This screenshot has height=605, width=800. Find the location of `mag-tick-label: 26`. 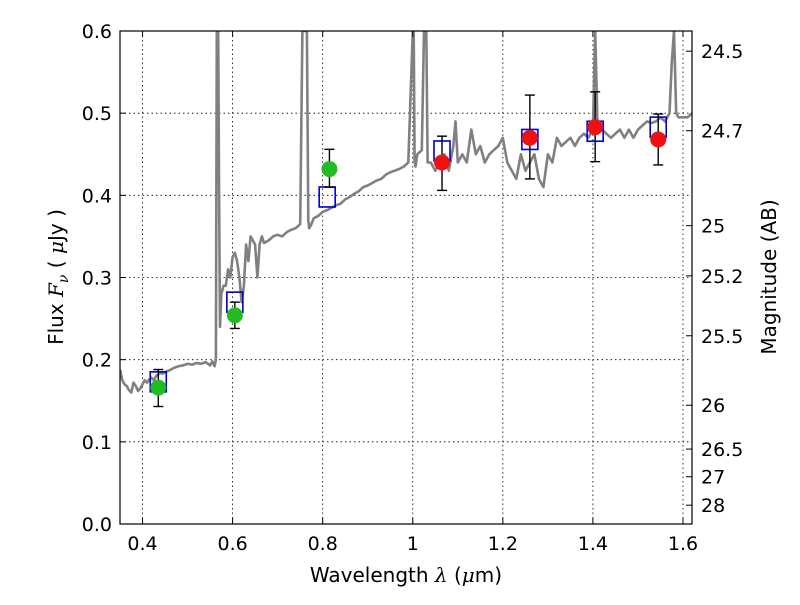

mag-tick-label: 26 is located at coordinates (713, 406).